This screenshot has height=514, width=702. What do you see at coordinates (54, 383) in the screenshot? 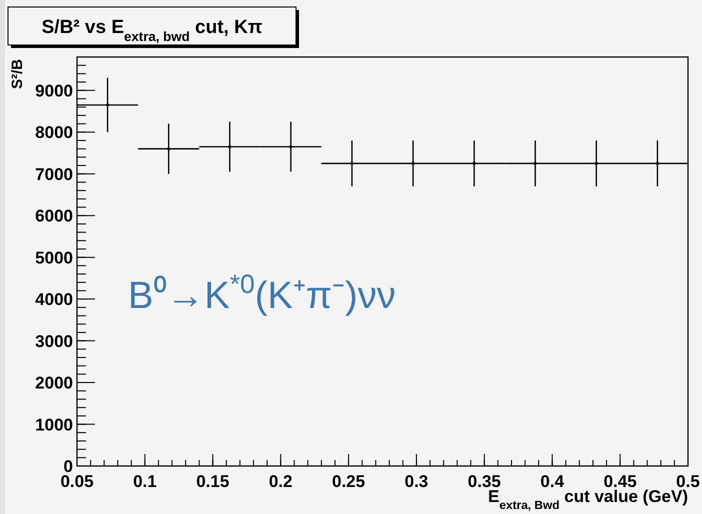
I see `y-tick-label: 2000` at bounding box center [54, 383].